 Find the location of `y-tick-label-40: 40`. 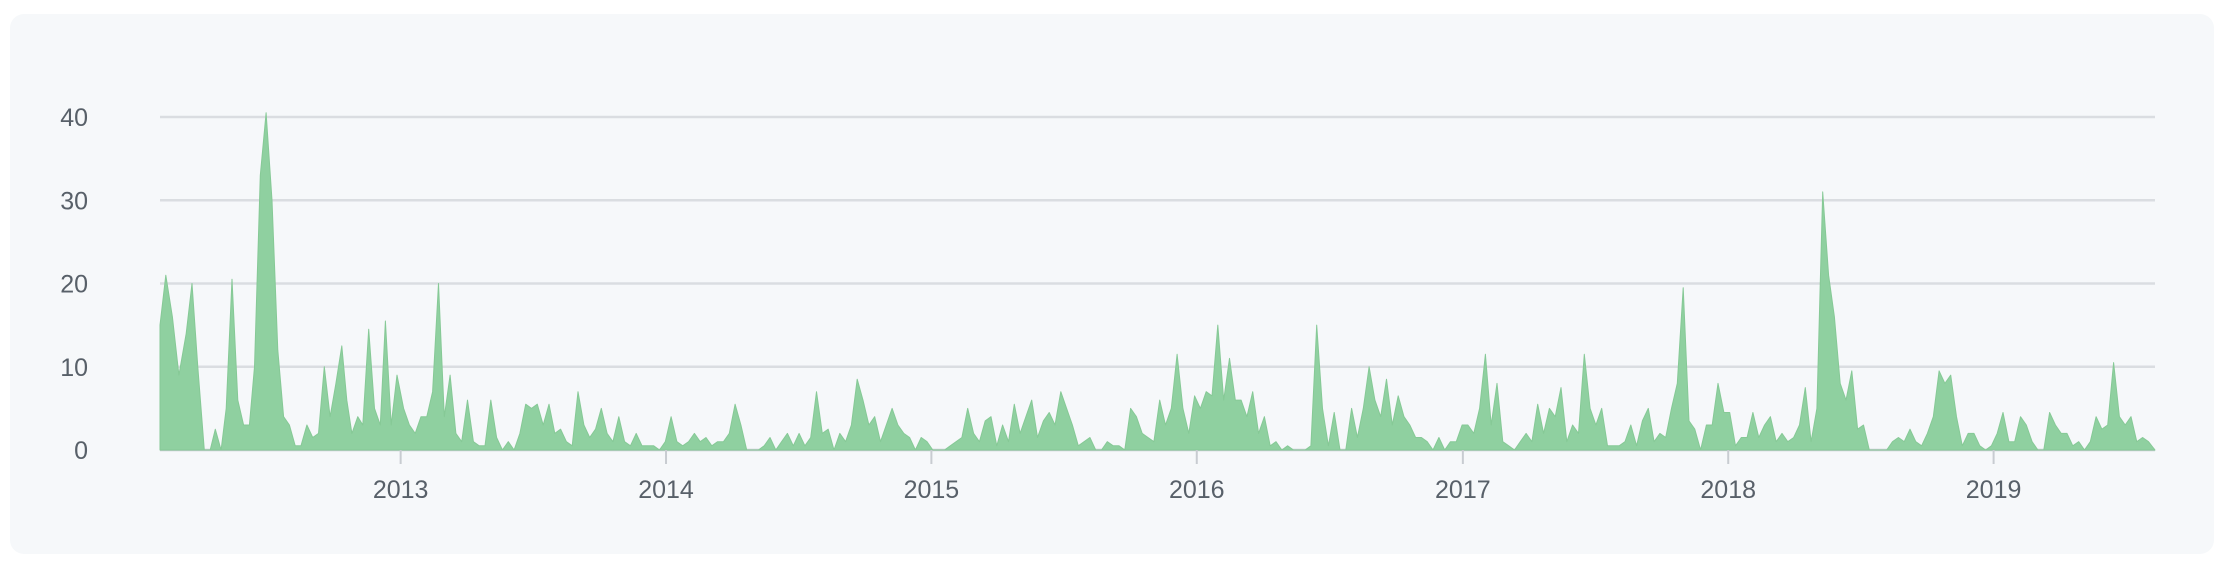

y-tick-label-40: 40 is located at coordinates (74, 118).